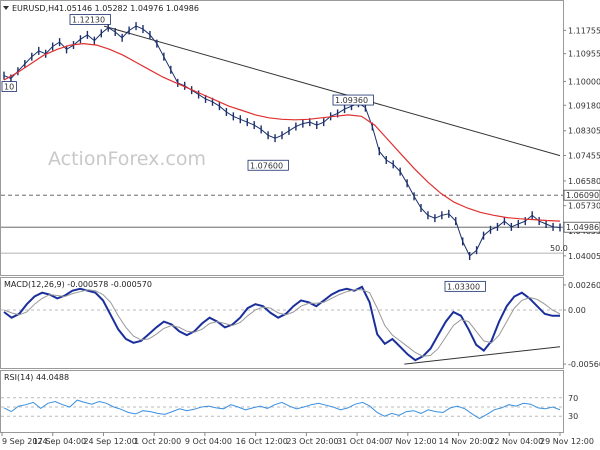 This screenshot has height=450, width=600. I want to click on rsi-y-tick-label: 30, so click(573, 416).